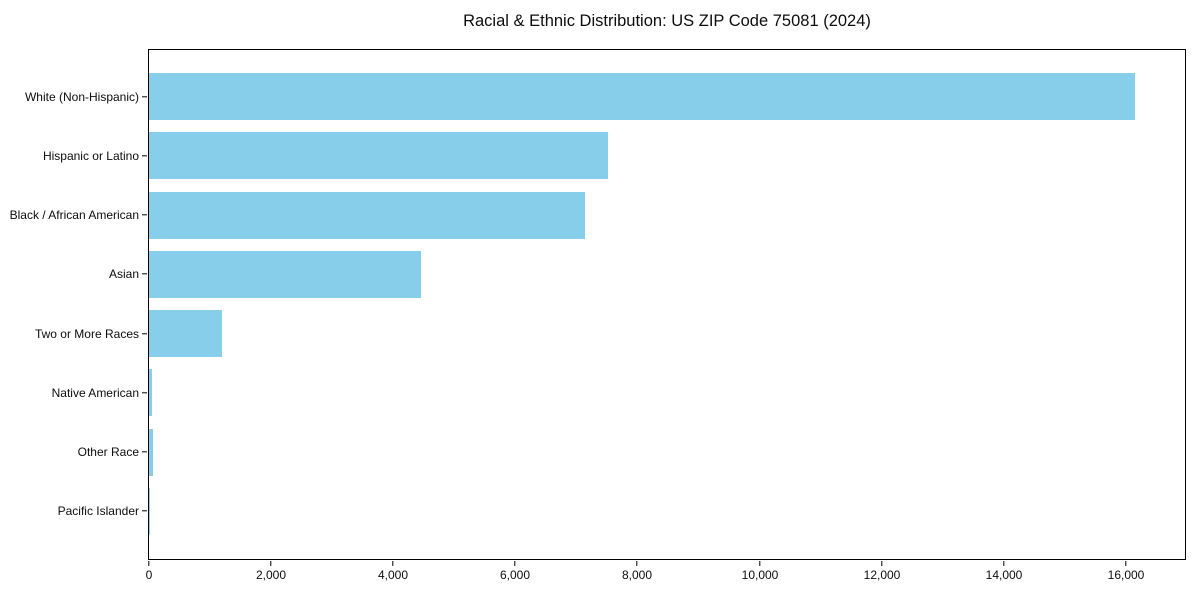  What do you see at coordinates (637, 575) in the screenshot?
I see `x-tick-label: 8,000` at bounding box center [637, 575].